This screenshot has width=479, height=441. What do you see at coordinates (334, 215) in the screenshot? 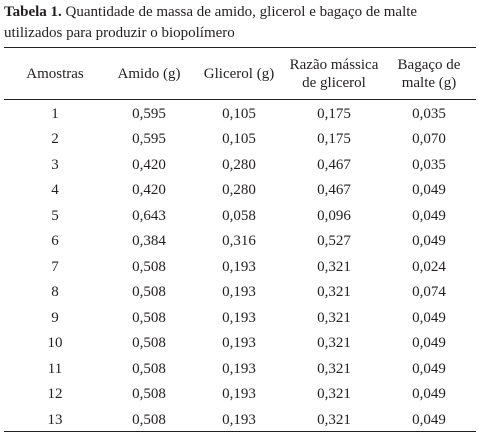
I see `table-cell: 0,096` at bounding box center [334, 215].